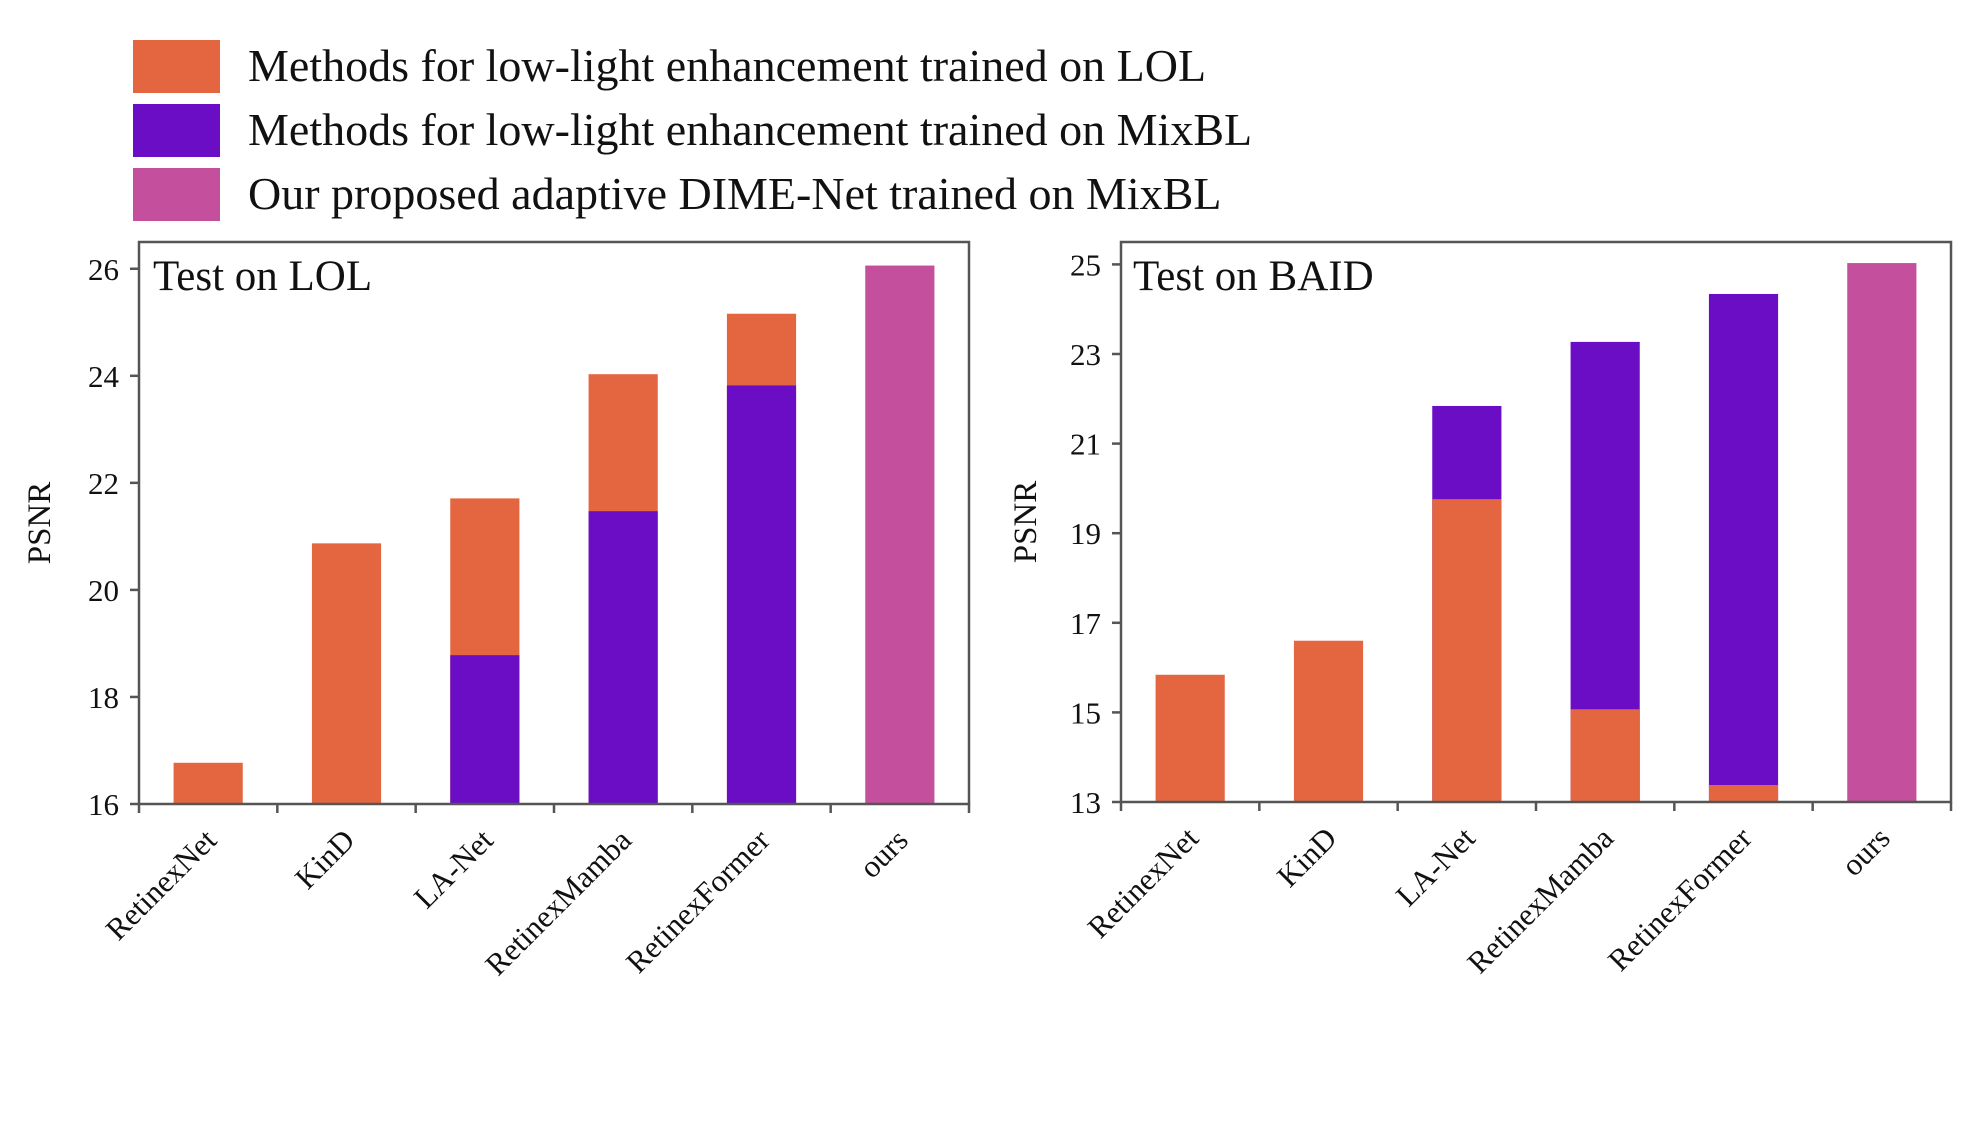 Image resolution: width=1980 pixels, height=1132 pixels. What do you see at coordinates (104, 376) in the screenshot?
I see `y-tick-label-24: 24` at bounding box center [104, 376].